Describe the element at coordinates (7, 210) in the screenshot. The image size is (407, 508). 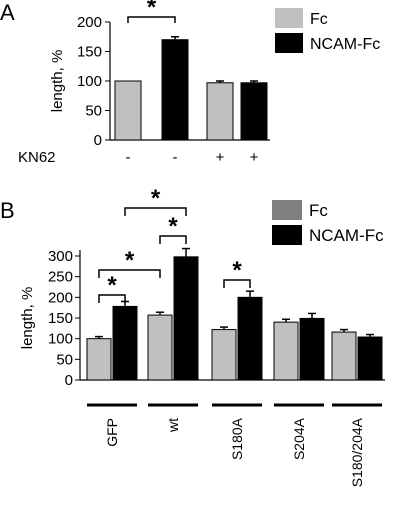
I see `panel-label: B` at that location.